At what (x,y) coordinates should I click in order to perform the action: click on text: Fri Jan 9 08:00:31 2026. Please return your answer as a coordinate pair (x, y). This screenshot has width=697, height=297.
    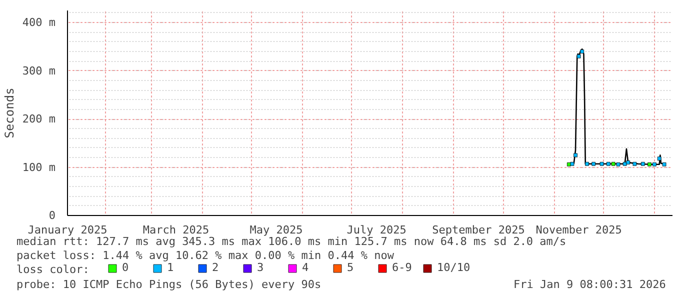
    Looking at the image, I should click on (590, 284).